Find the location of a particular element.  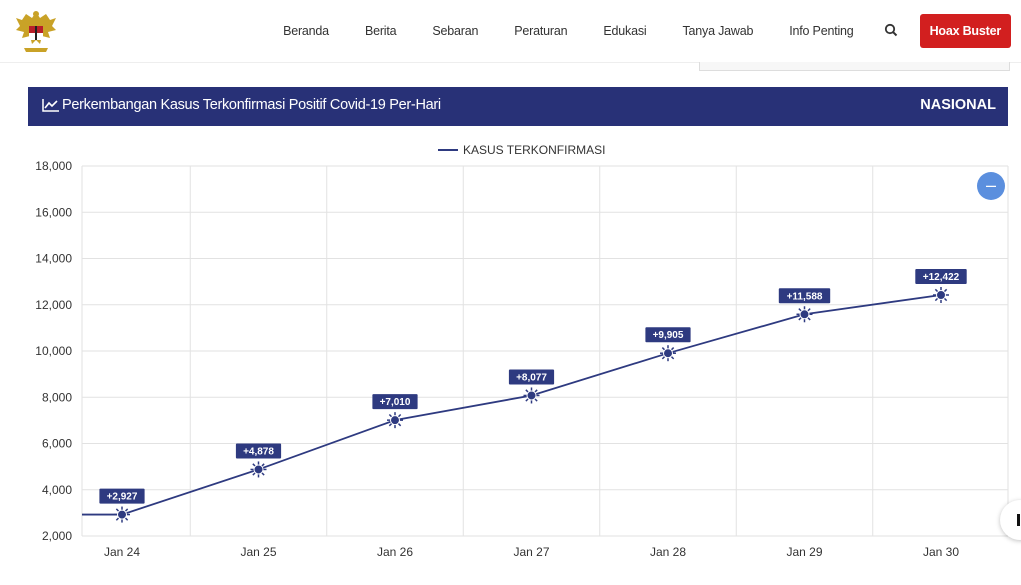

zoom-out-button: – is located at coordinates (991, 186).